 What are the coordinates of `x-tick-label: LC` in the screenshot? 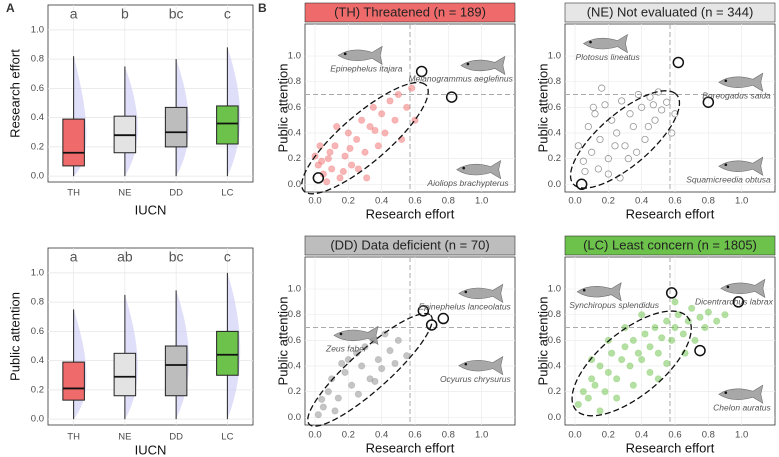 It's located at (227, 193).